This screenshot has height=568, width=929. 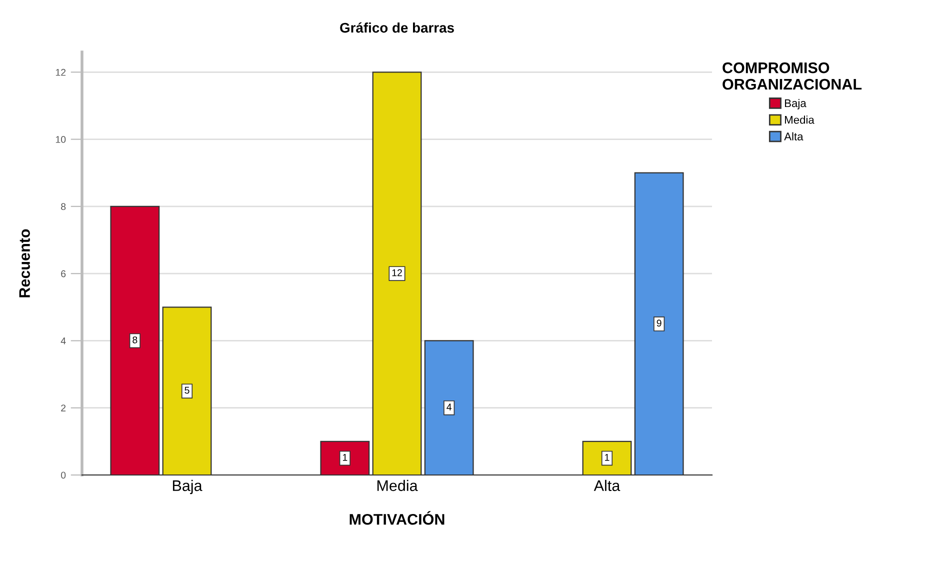 What do you see at coordinates (397, 272) in the screenshot?
I see `data-label: 12` at bounding box center [397, 272].